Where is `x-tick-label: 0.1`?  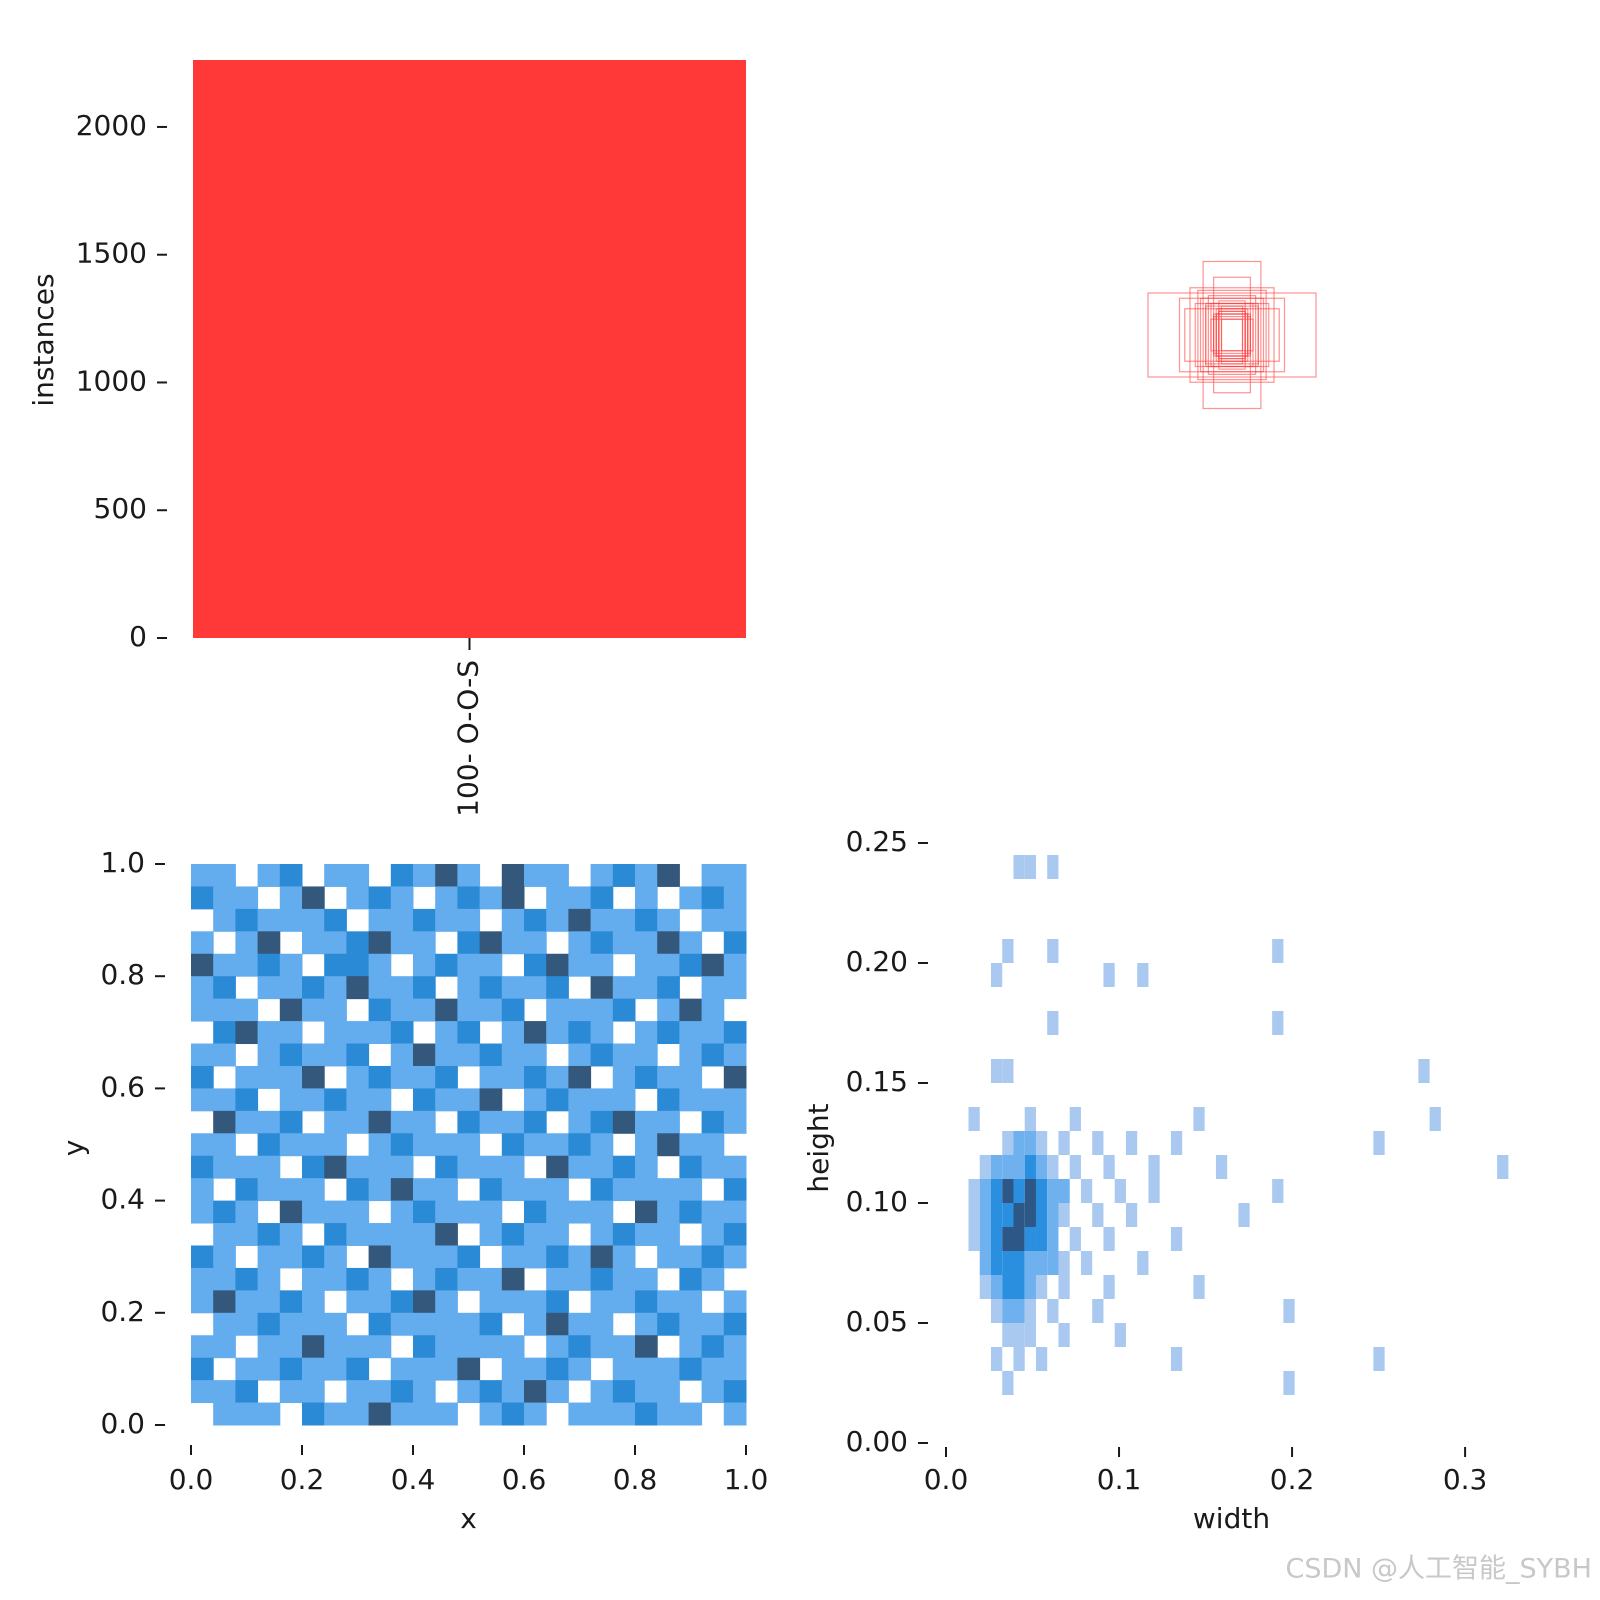 x-tick-label: 0.1 is located at coordinates (1119, 1479).